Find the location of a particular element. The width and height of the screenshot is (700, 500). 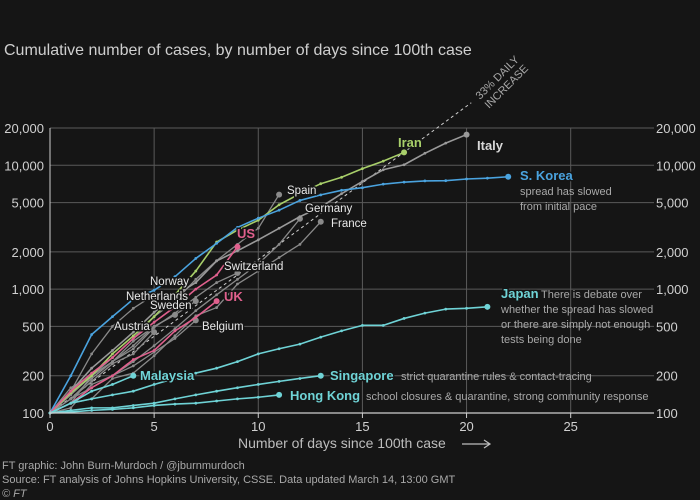

y-tick-label-left: 10,000 is located at coordinates (24, 165).